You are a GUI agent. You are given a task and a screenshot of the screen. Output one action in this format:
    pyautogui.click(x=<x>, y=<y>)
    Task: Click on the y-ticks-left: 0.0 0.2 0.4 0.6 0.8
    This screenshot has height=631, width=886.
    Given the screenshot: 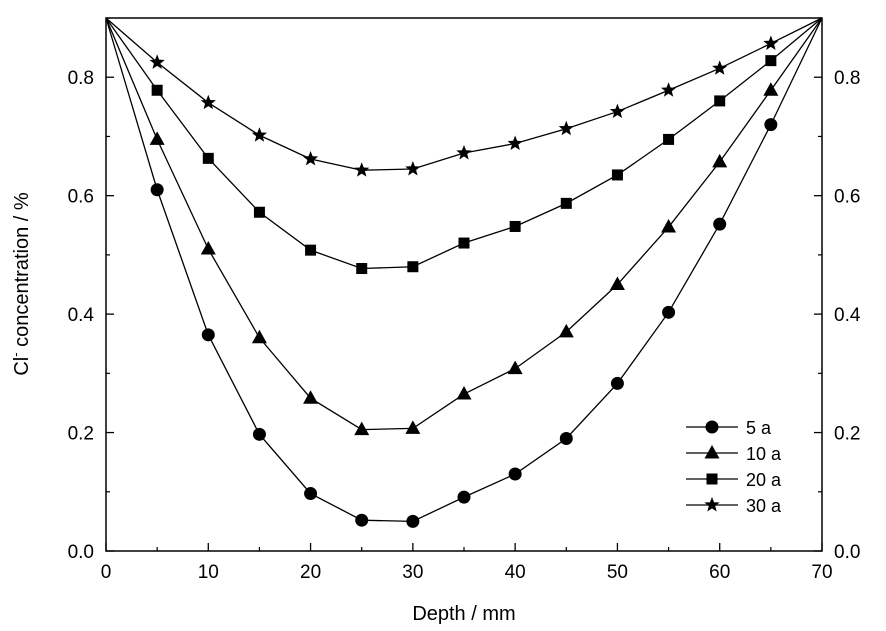 What is the action you would take?
    pyautogui.click(x=91, y=290)
    